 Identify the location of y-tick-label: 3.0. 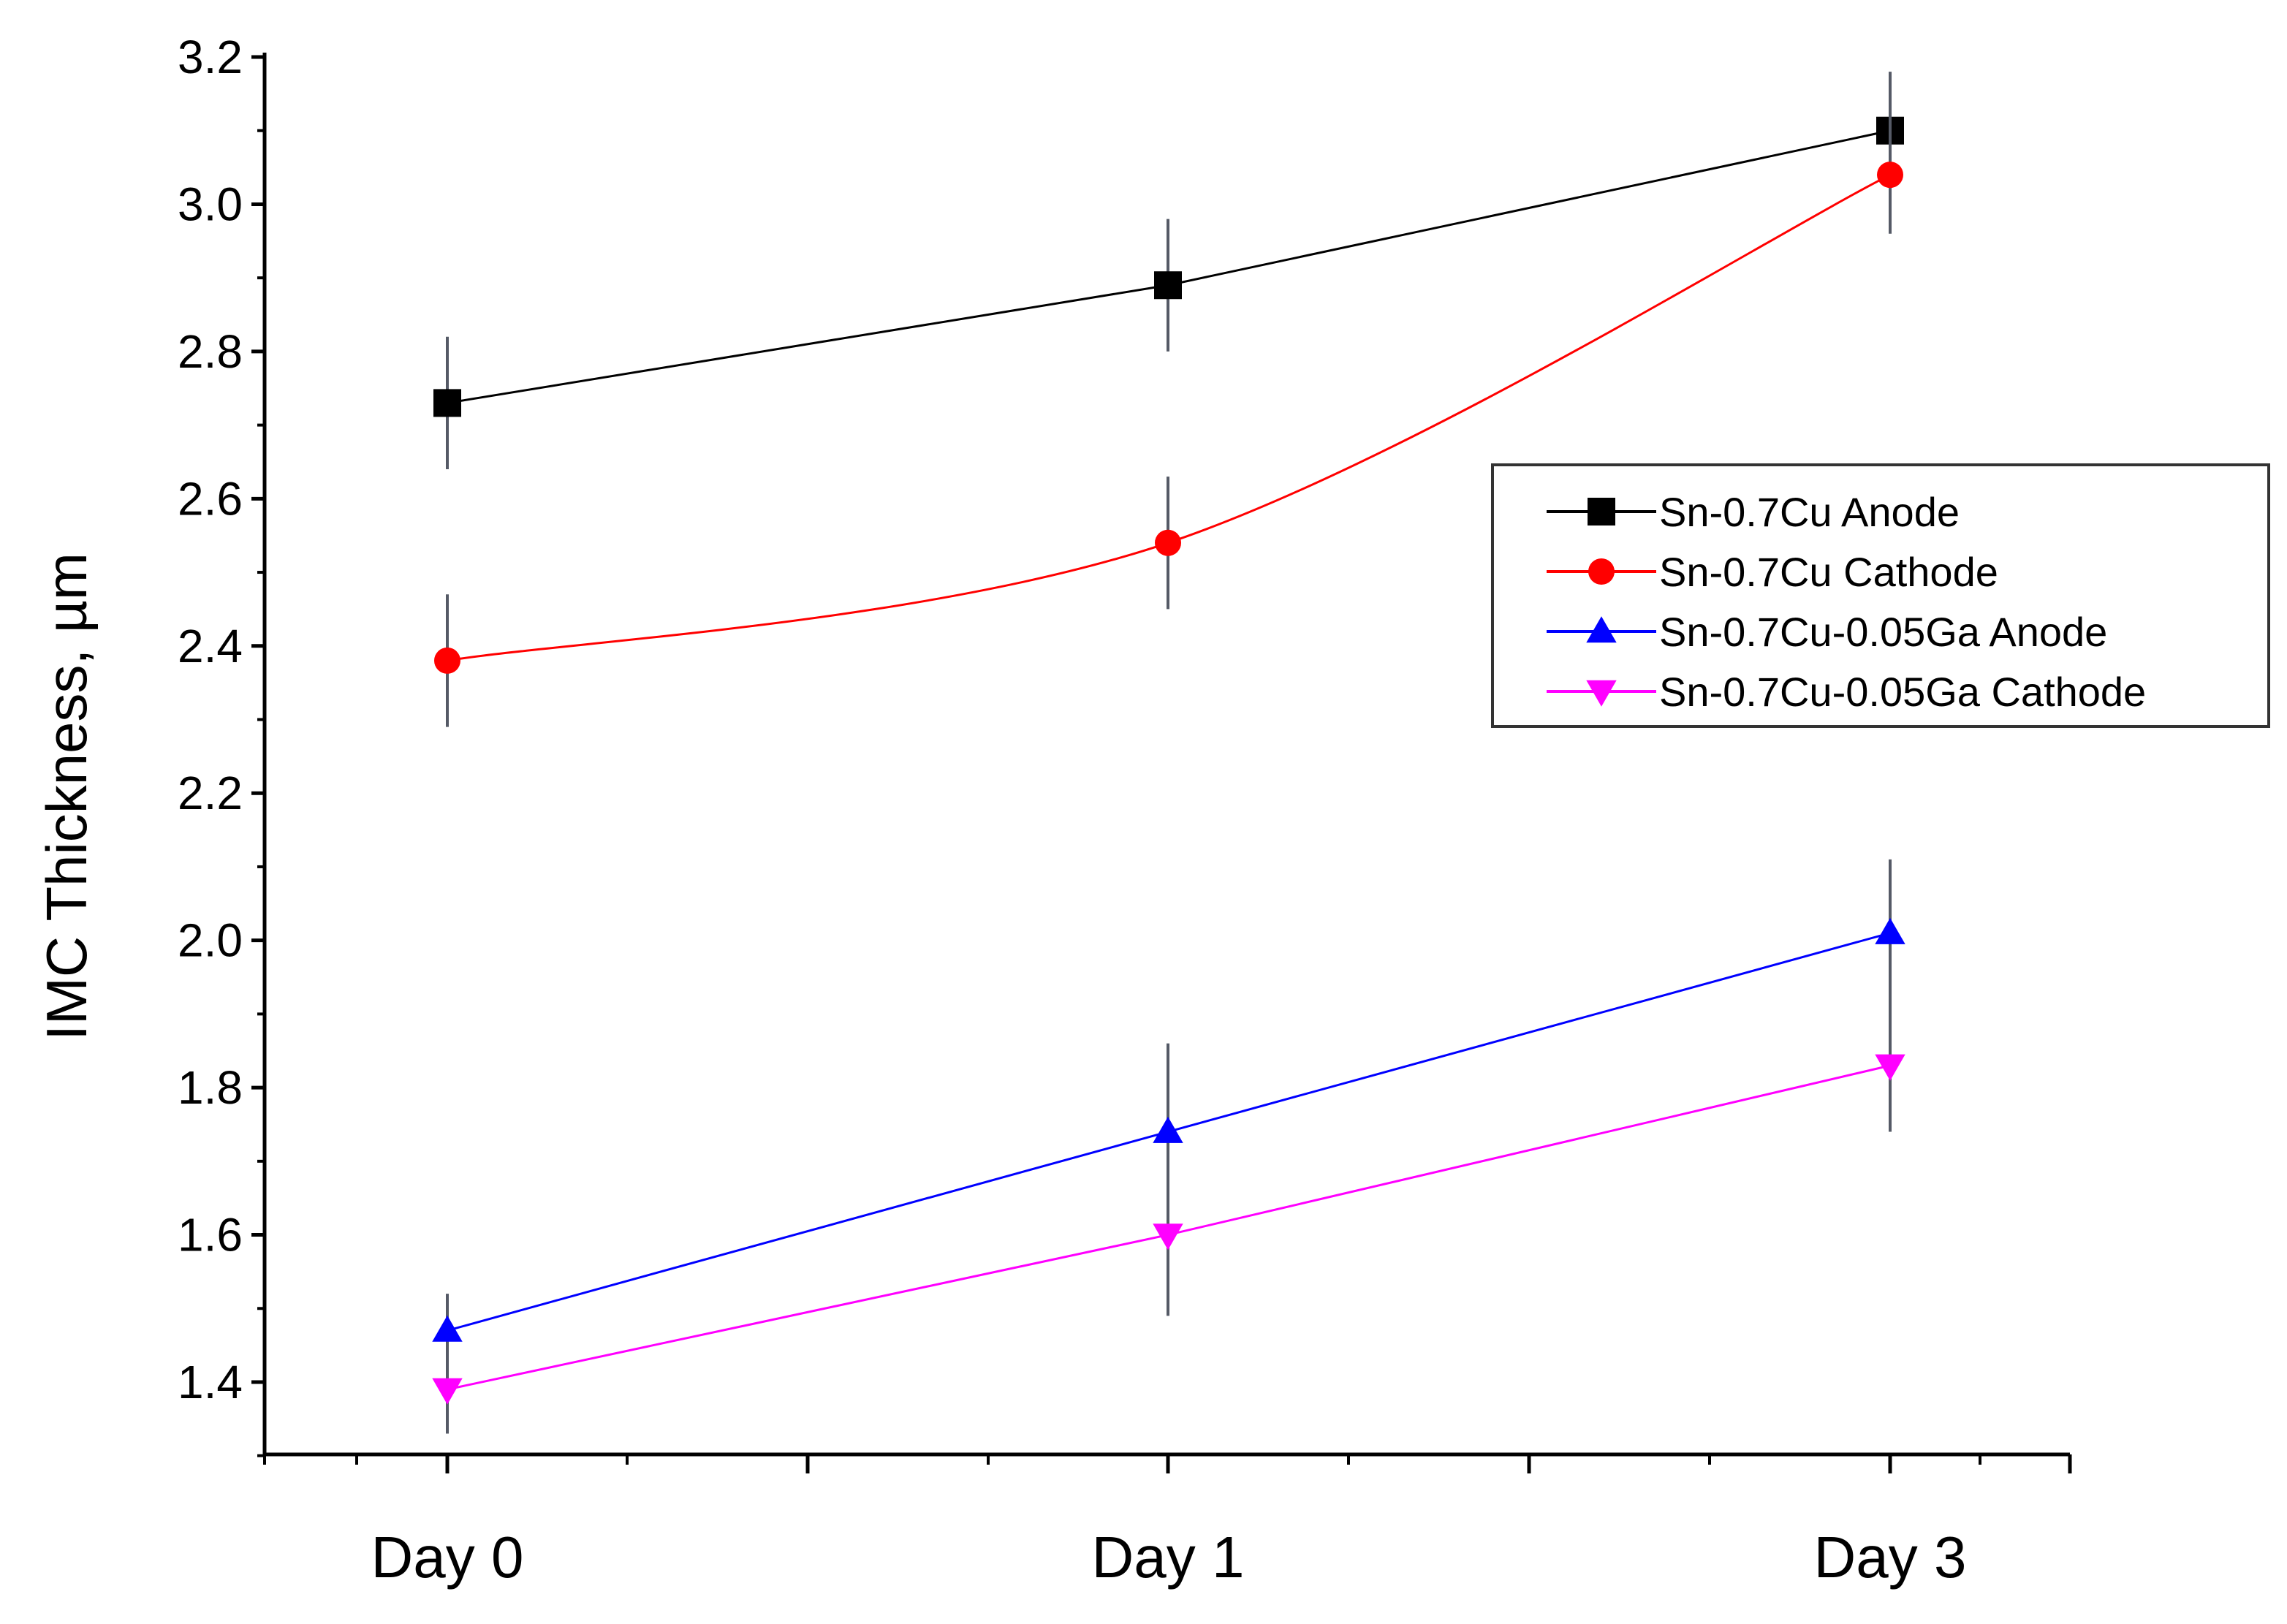
(210, 204).